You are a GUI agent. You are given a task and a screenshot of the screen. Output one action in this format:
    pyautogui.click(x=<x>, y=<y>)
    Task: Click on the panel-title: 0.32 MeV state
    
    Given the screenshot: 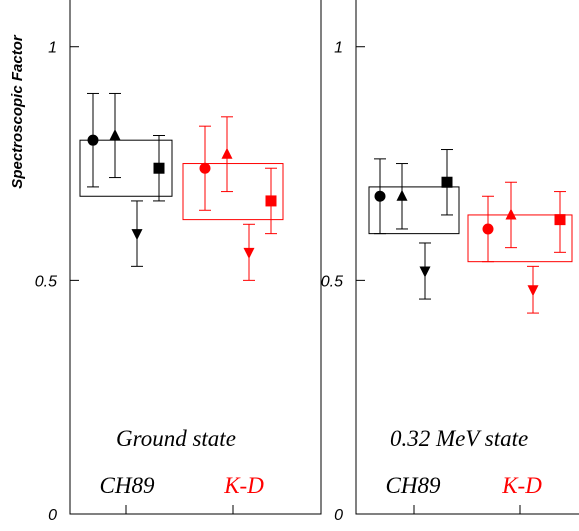 What is the action you would take?
    pyautogui.click(x=459, y=438)
    